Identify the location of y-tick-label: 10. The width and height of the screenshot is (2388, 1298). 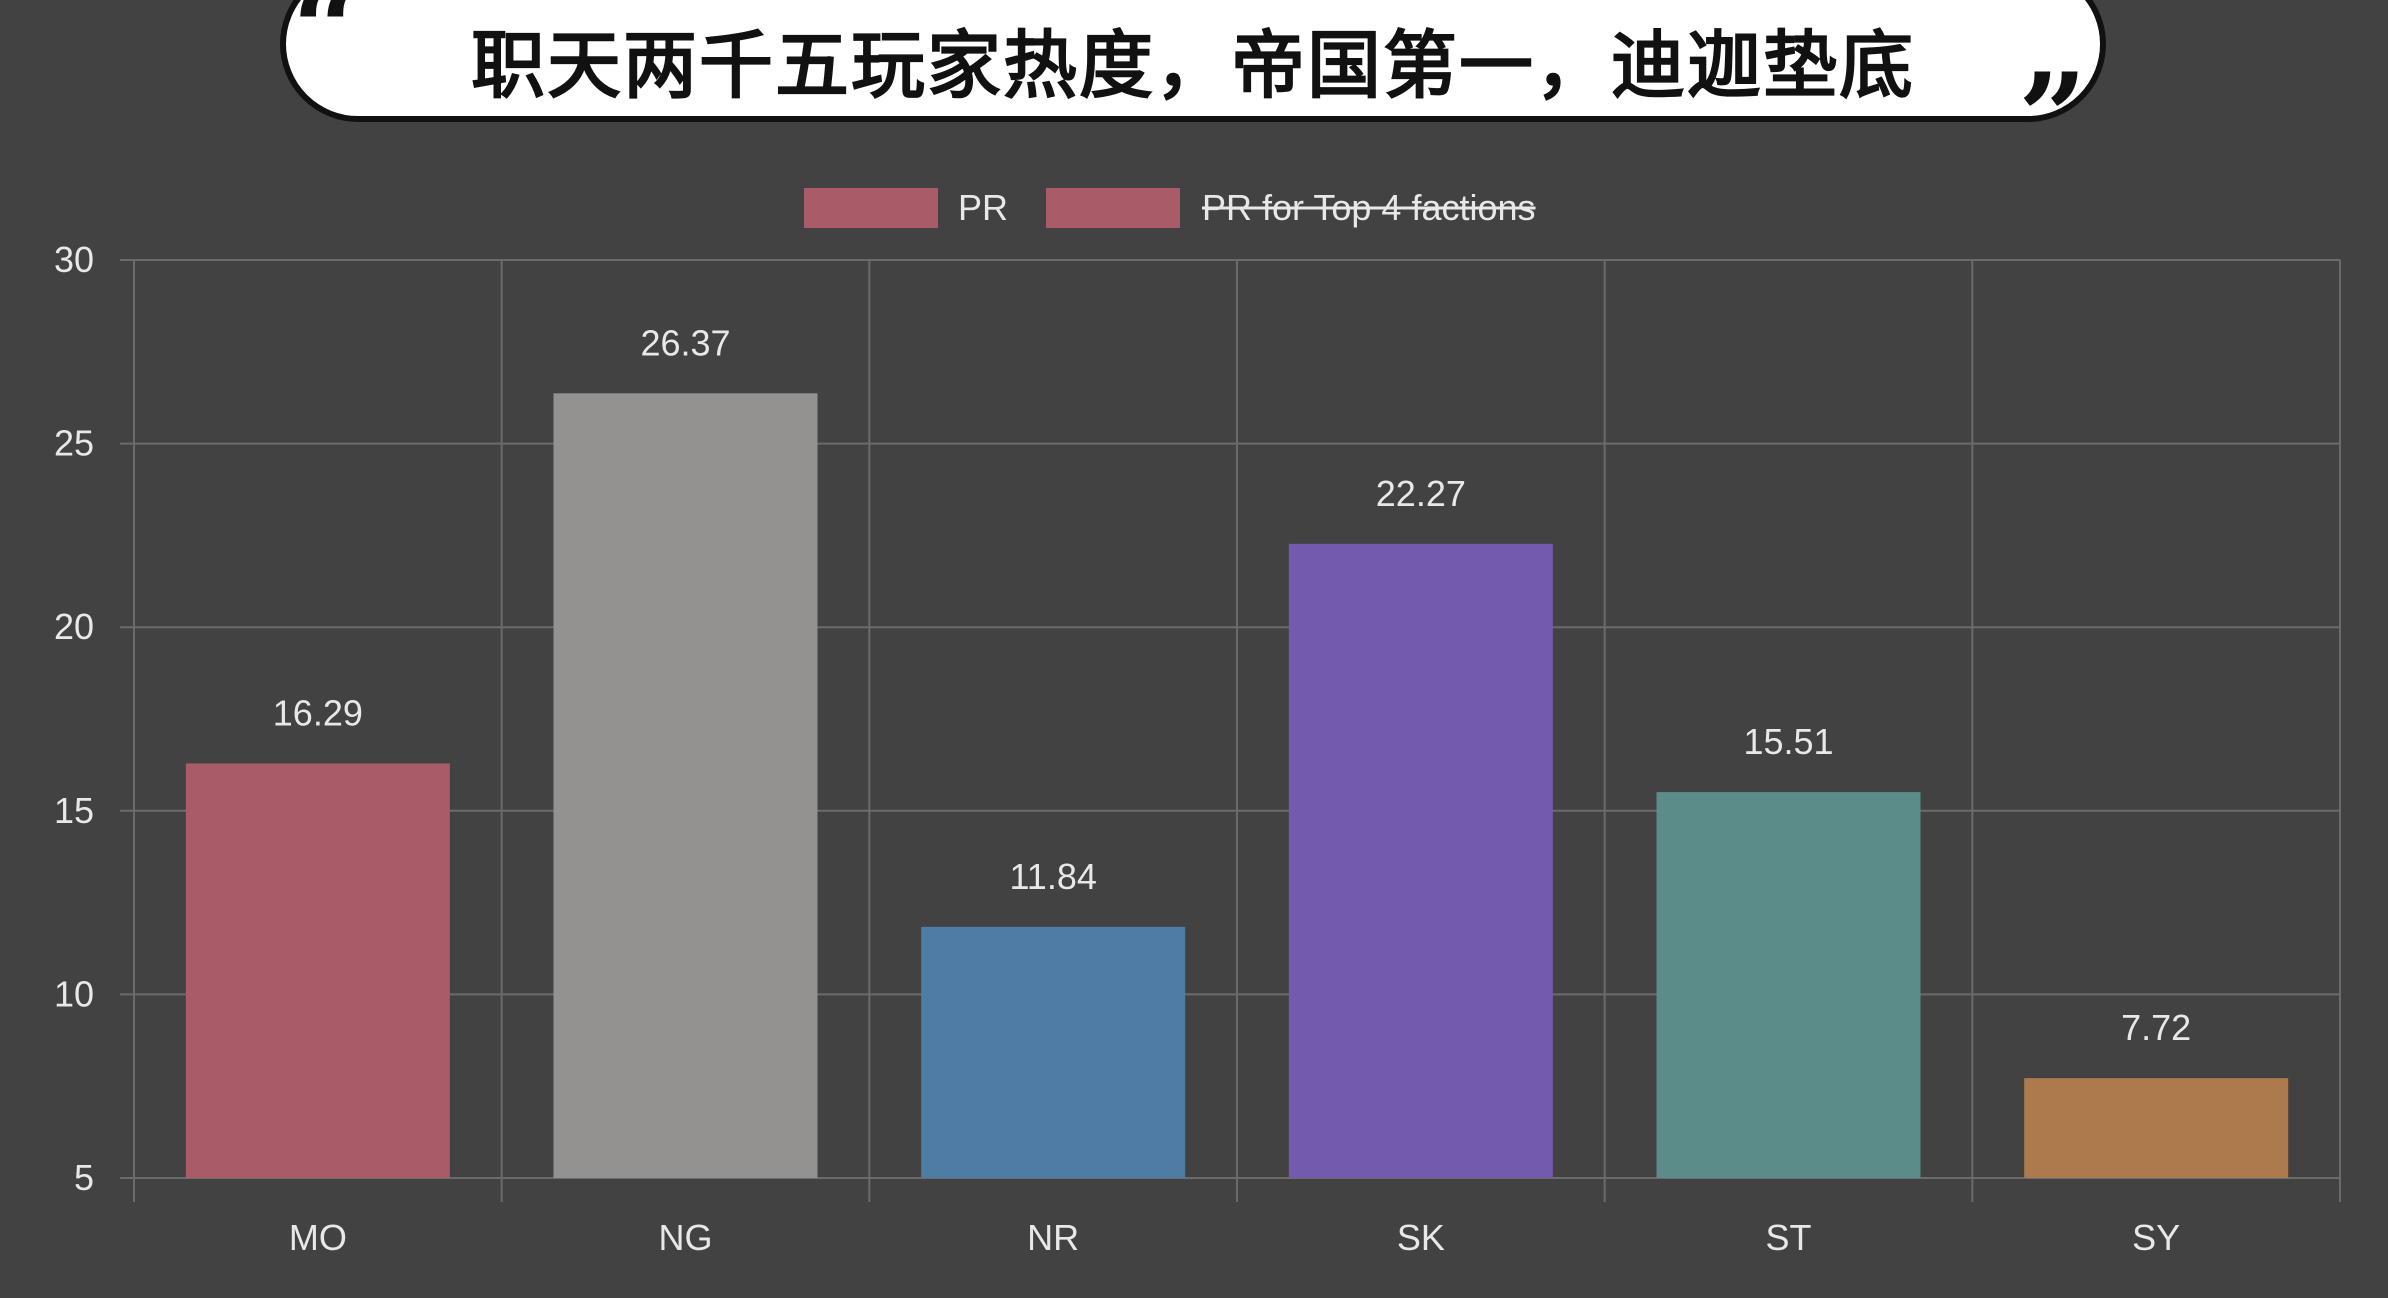
(74, 993).